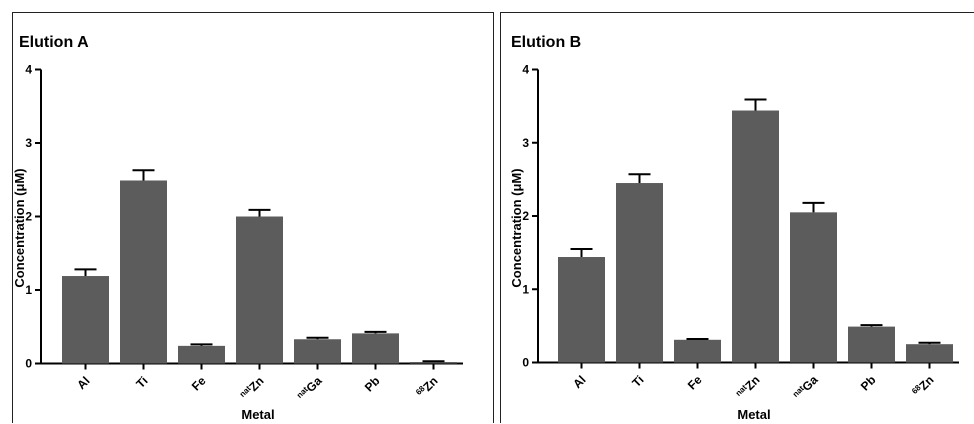 Image resolution: width=974 pixels, height=424 pixels. Describe the element at coordinates (546, 42) in the screenshot. I see `chart-title: Elution B` at that location.